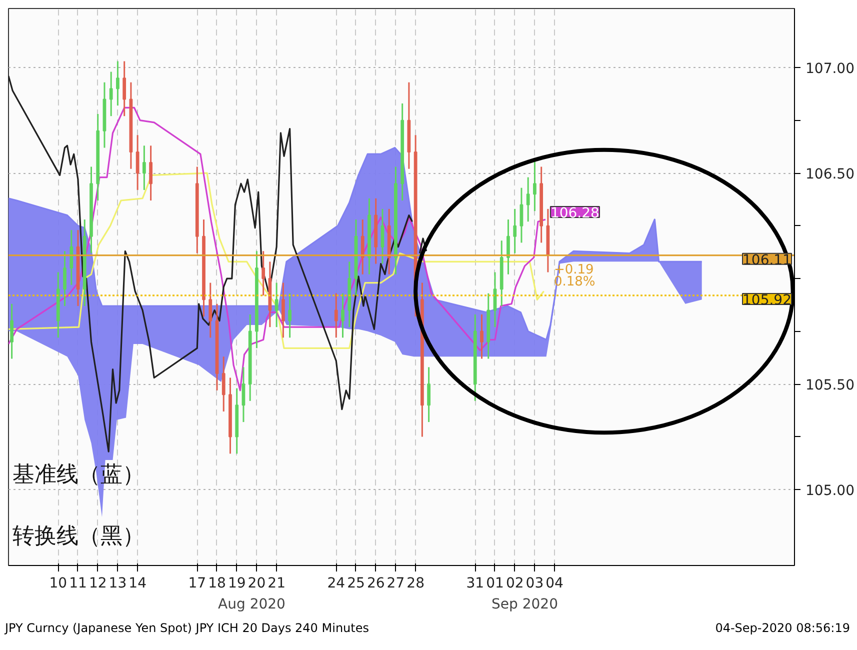  I want to click on x-tick-label: 27, so click(395, 584).